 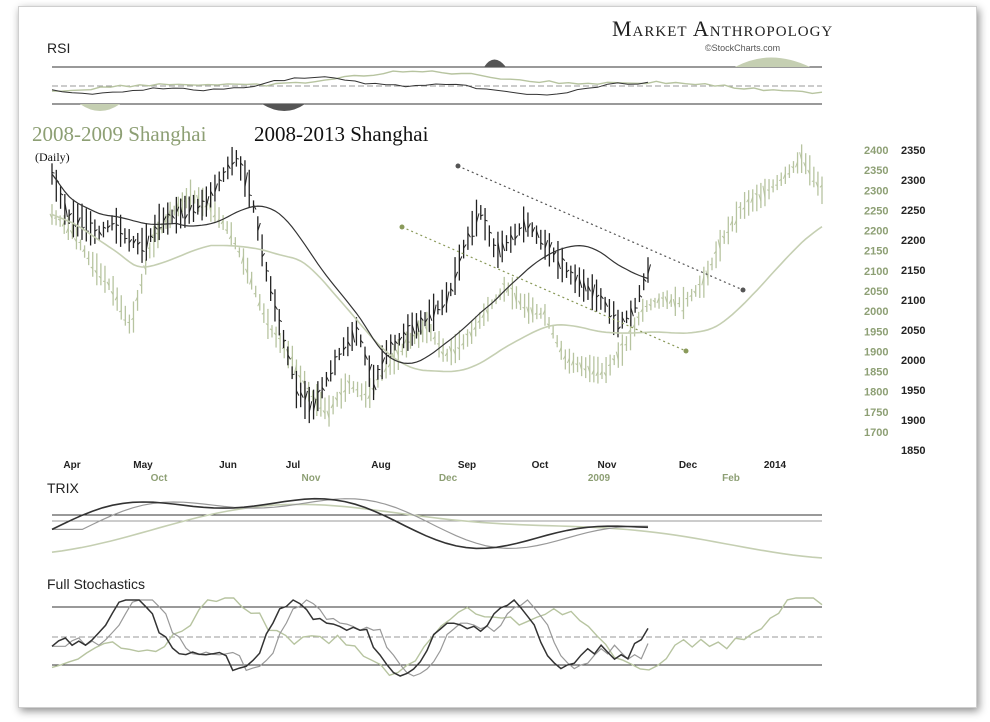 I want to click on x-tick-2013: Dec, so click(x=688, y=465).